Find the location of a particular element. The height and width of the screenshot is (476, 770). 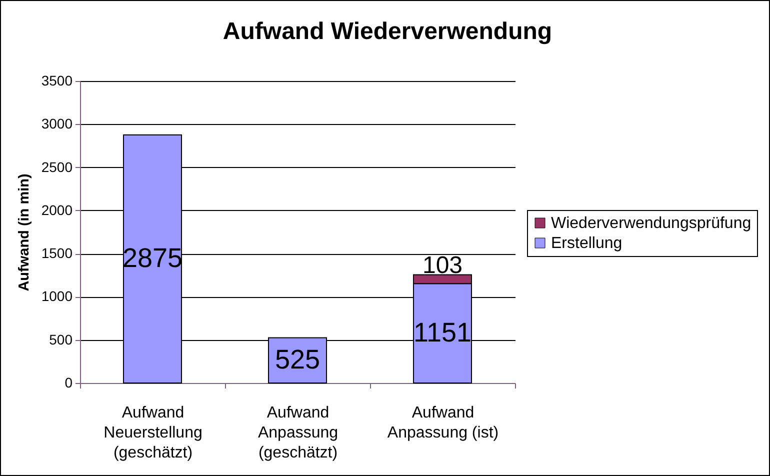

chart-title: Aufwand Wiederverwendung is located at coordinates (387, 31).